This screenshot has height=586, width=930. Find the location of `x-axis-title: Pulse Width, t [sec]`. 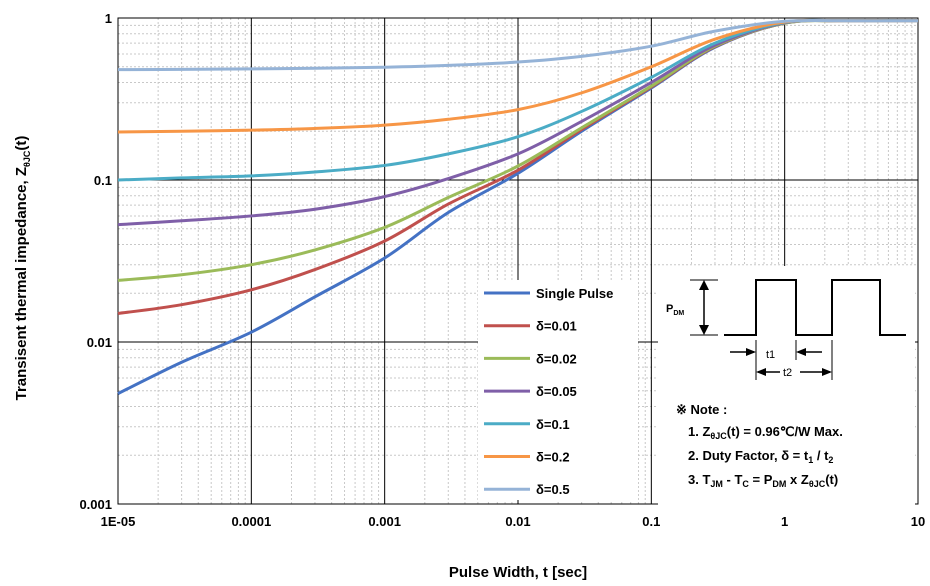

x-axis-title: Pulse Width, t [sec] is located at coordinates (518, 572).